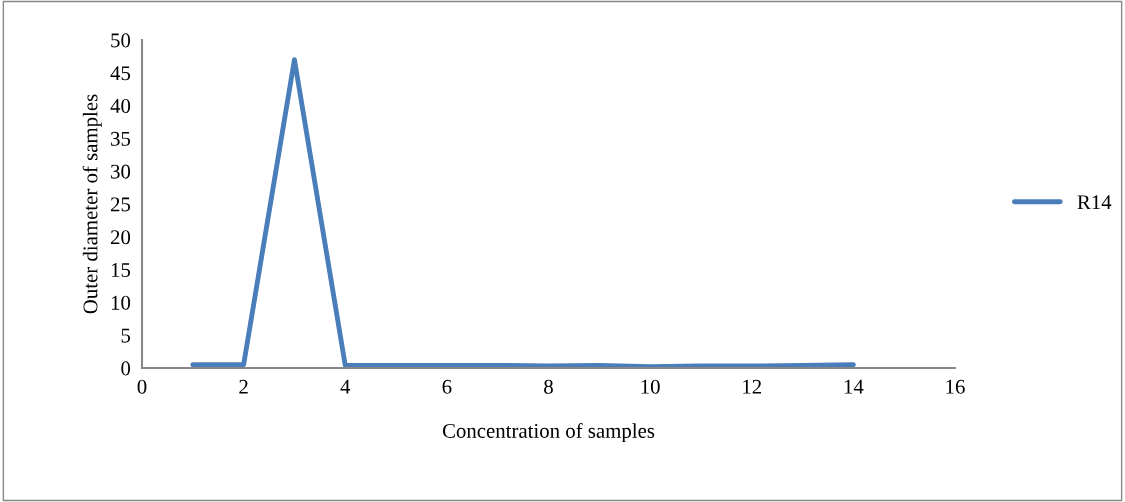 The image size is (1125, 502). What do you see at coordinates (120, 73) in the screenshot?
I see `y-tick-label: 45` at bounding box center [120, 73].